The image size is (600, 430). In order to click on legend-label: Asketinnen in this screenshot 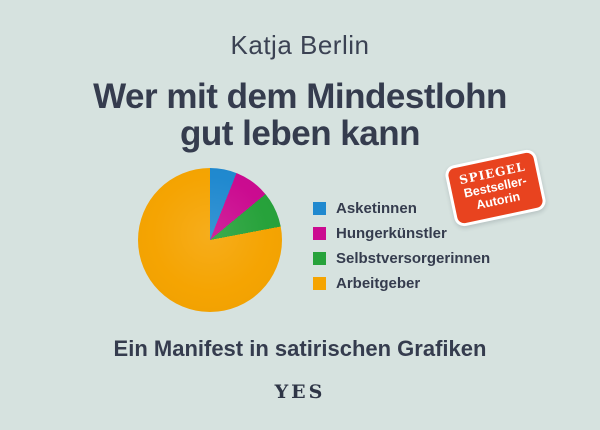, I will do `click(376, 208)`.